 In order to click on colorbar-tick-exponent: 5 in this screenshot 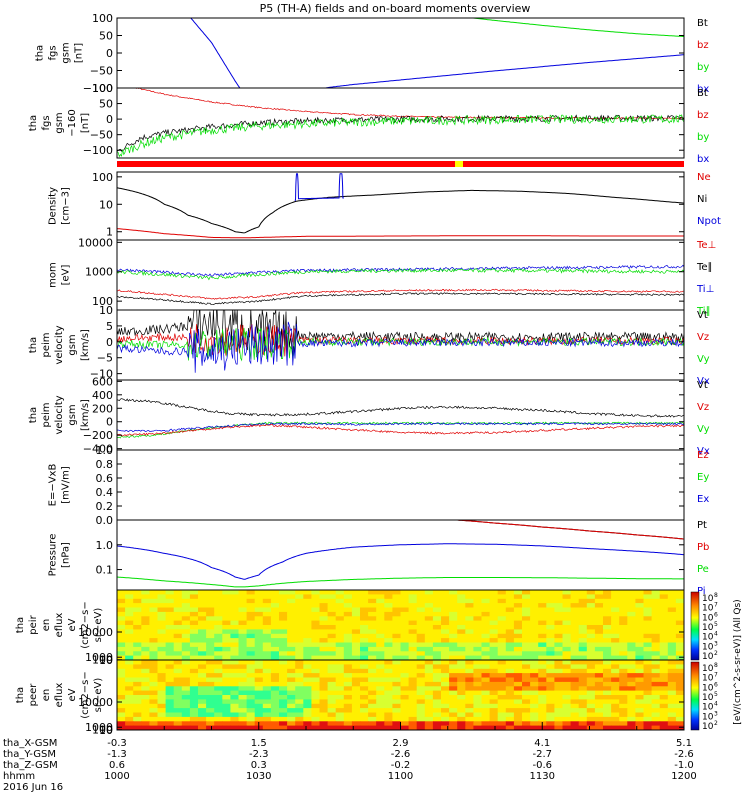, I will do `click(716, 694)`.